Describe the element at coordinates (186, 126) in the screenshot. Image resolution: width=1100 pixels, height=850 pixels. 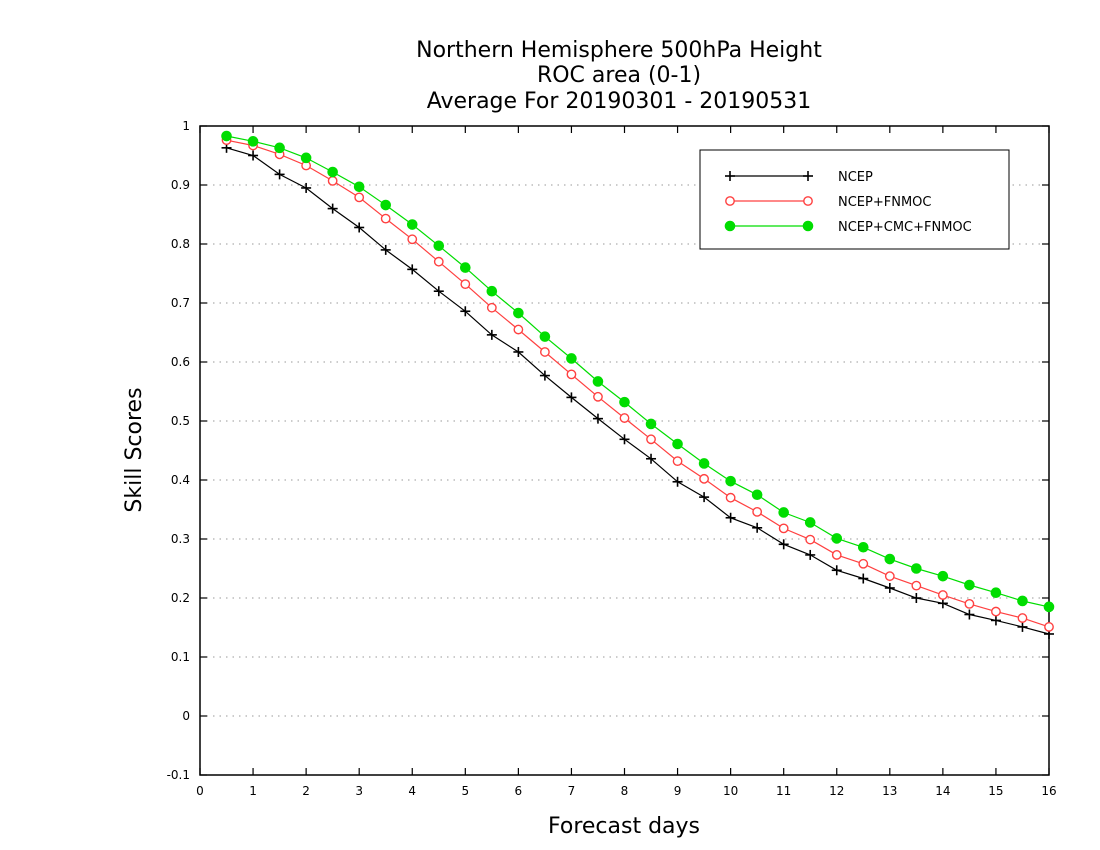
I see `y-tick-label: 1` at that location.